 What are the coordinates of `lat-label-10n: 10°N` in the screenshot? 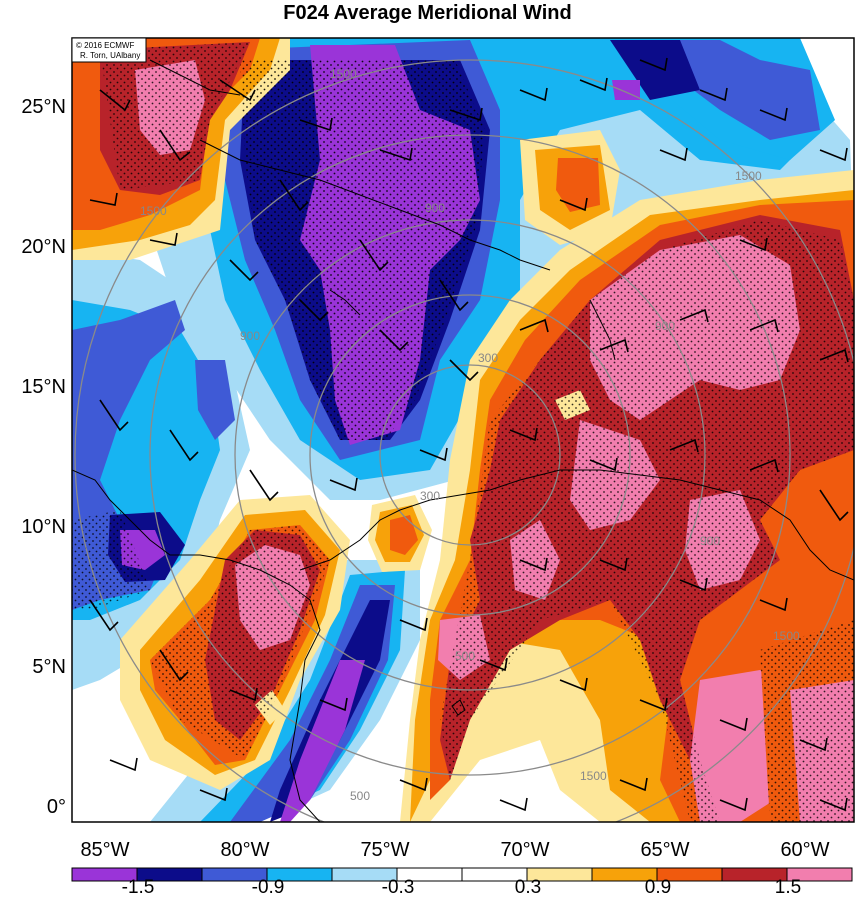 It's located at (43, 527).